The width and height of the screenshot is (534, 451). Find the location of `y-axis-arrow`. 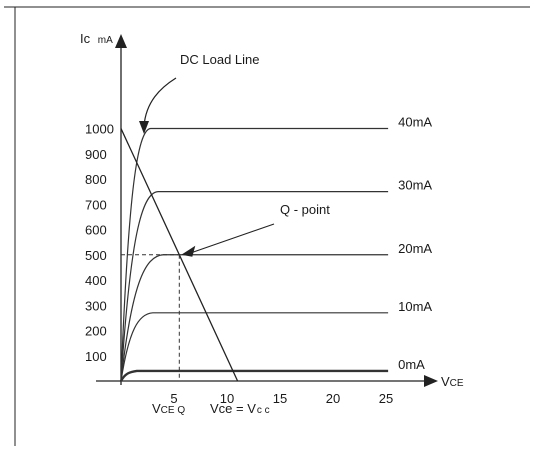

y-axis-arrow is located at coordinates (121, 41).